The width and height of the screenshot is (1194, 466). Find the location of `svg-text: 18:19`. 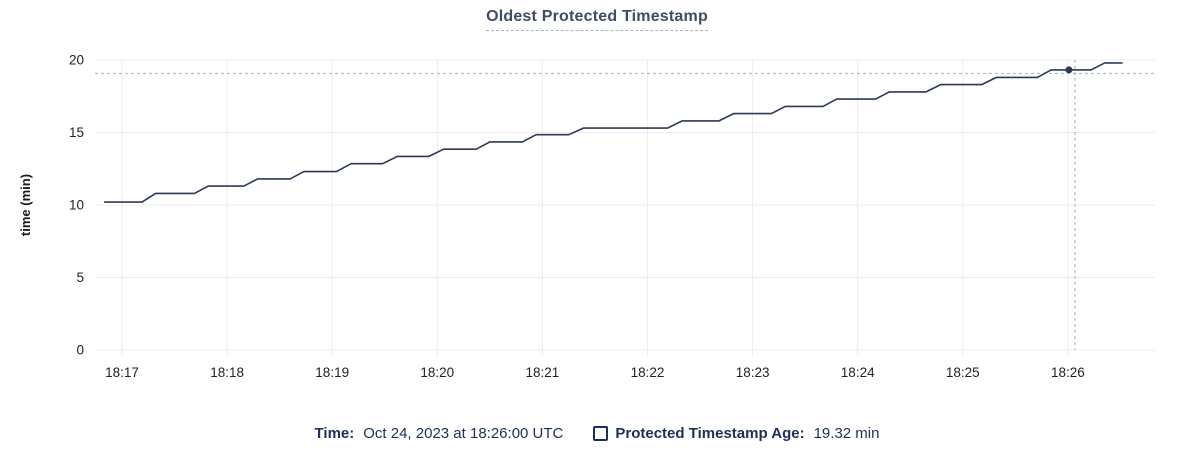

svg-text: 18:19 is located at coordinates (332, 372).